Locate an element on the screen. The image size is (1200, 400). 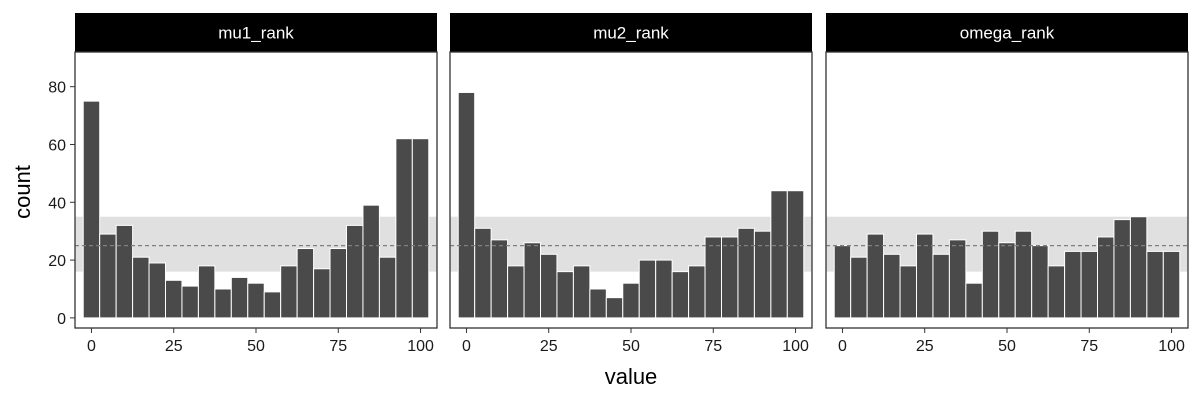
y-tick-label: 0 is located at coordinates (61, 319).